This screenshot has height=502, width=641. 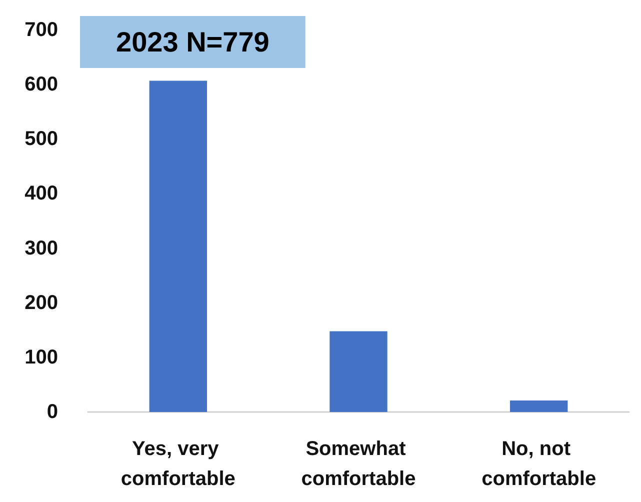 I want to click on x-tick-label: Somewhat comfortable, so click(x=358, y=464).